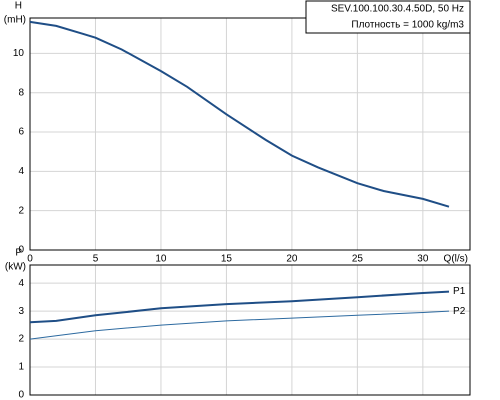  Describe the element at coordinates (459, 291) in the screenshot. I see `series-label: P1` at that location.